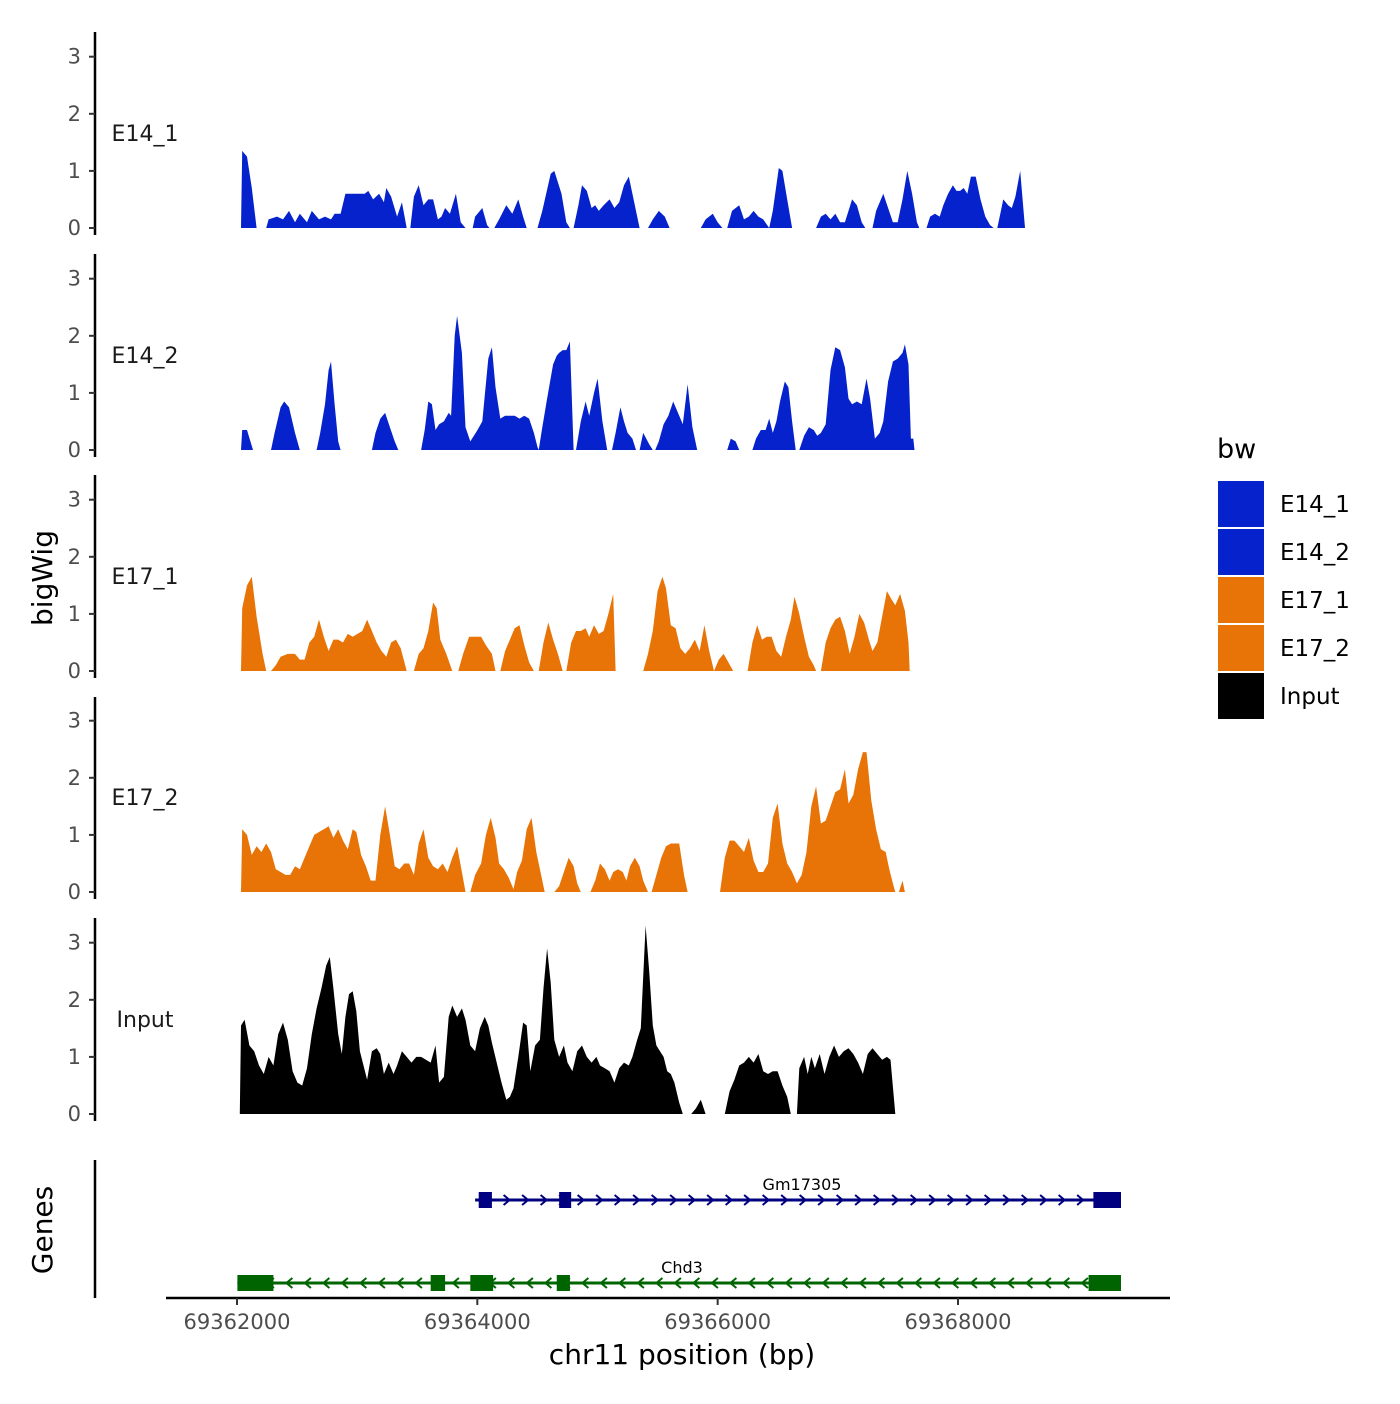  I want to click on legend-label: E14_2, so click(1315, 553).